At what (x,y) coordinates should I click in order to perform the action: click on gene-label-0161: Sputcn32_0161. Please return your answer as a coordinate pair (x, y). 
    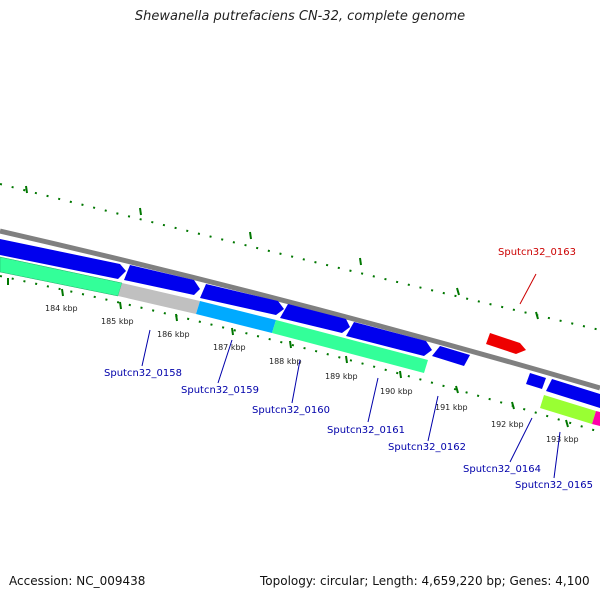
    Looking at the image, I should click on (366, 430).